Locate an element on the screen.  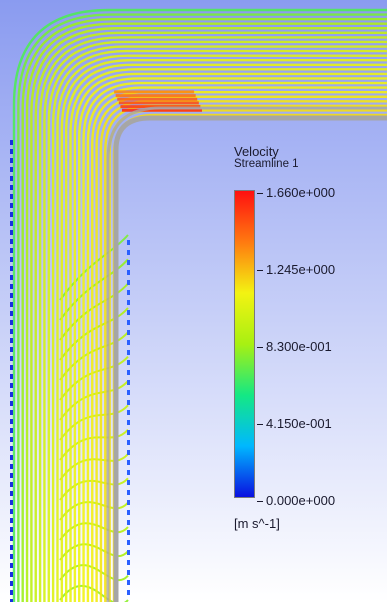
inlet-fan-streamlines is located at coordinates (94, 418).